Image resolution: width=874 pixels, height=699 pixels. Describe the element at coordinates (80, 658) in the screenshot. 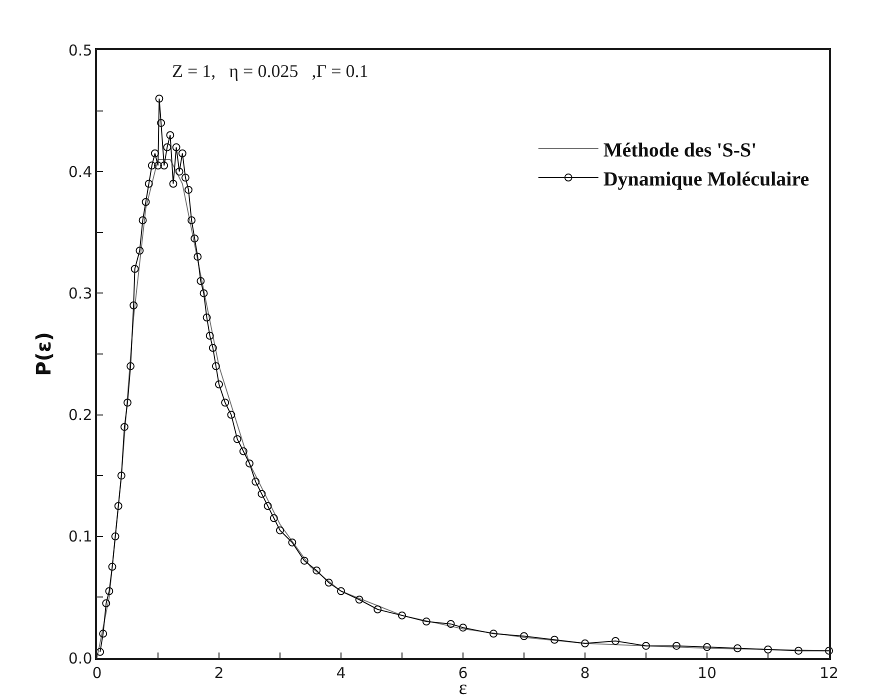

I see `y-tick-label: 0.0` at that location.